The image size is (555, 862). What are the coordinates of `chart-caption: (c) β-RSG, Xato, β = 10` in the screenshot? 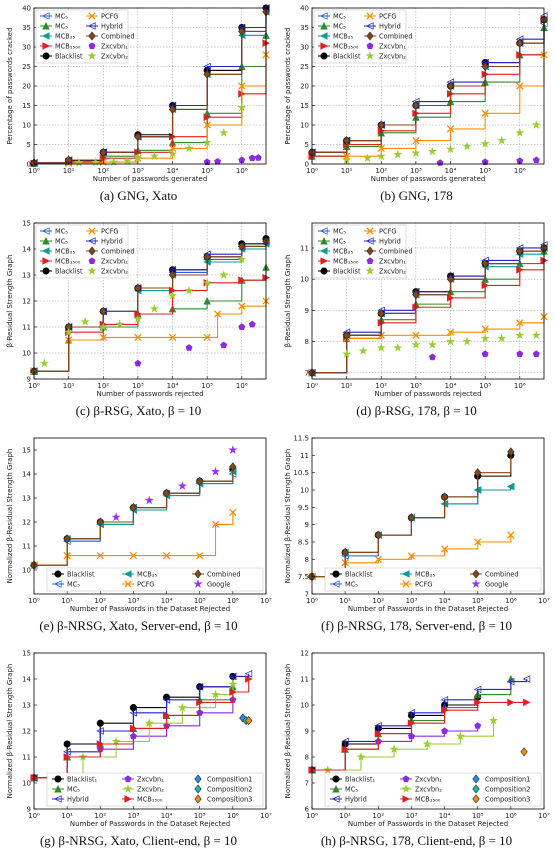 It's located at (138, 410).